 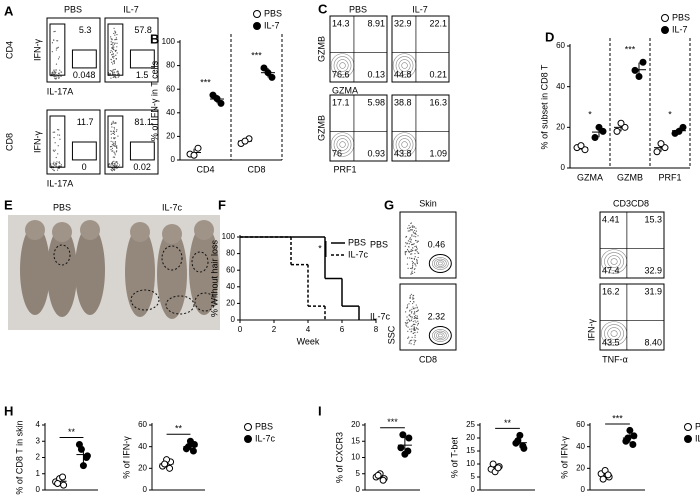 I want to click on significance: ***, so click(x=205, y=82).